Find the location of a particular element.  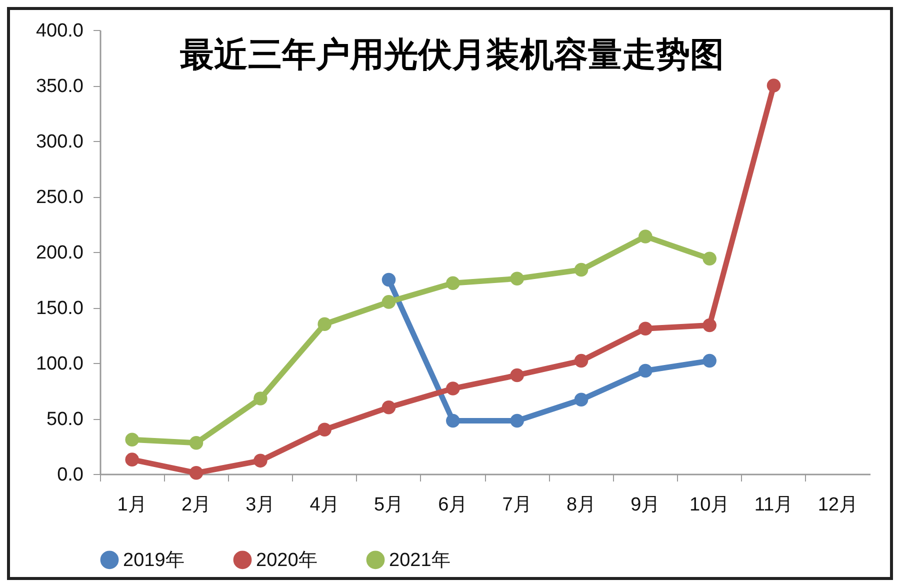

x-tick-label: 8月 is located at coordinates (581, 505).